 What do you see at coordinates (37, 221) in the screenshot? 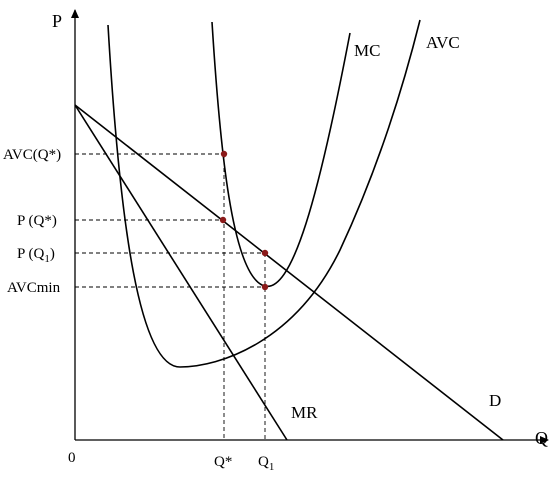
I see `tick-p-qstar: P (Q*)` at bounding box center [37, 221].